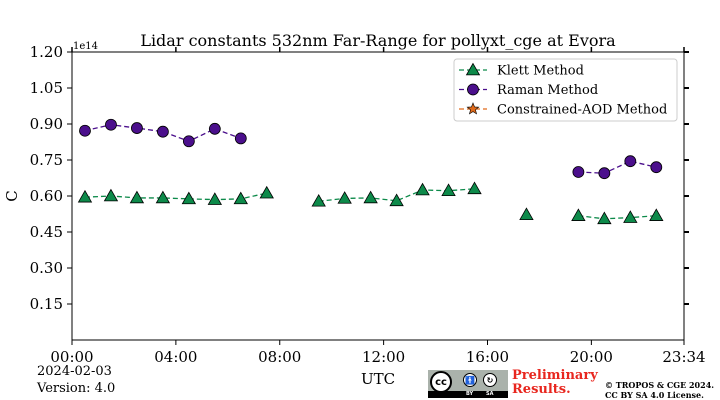  Describe the element at coordinates (46, 268) in the screenshot. I see `y-tick-label: 0.30` at that location.